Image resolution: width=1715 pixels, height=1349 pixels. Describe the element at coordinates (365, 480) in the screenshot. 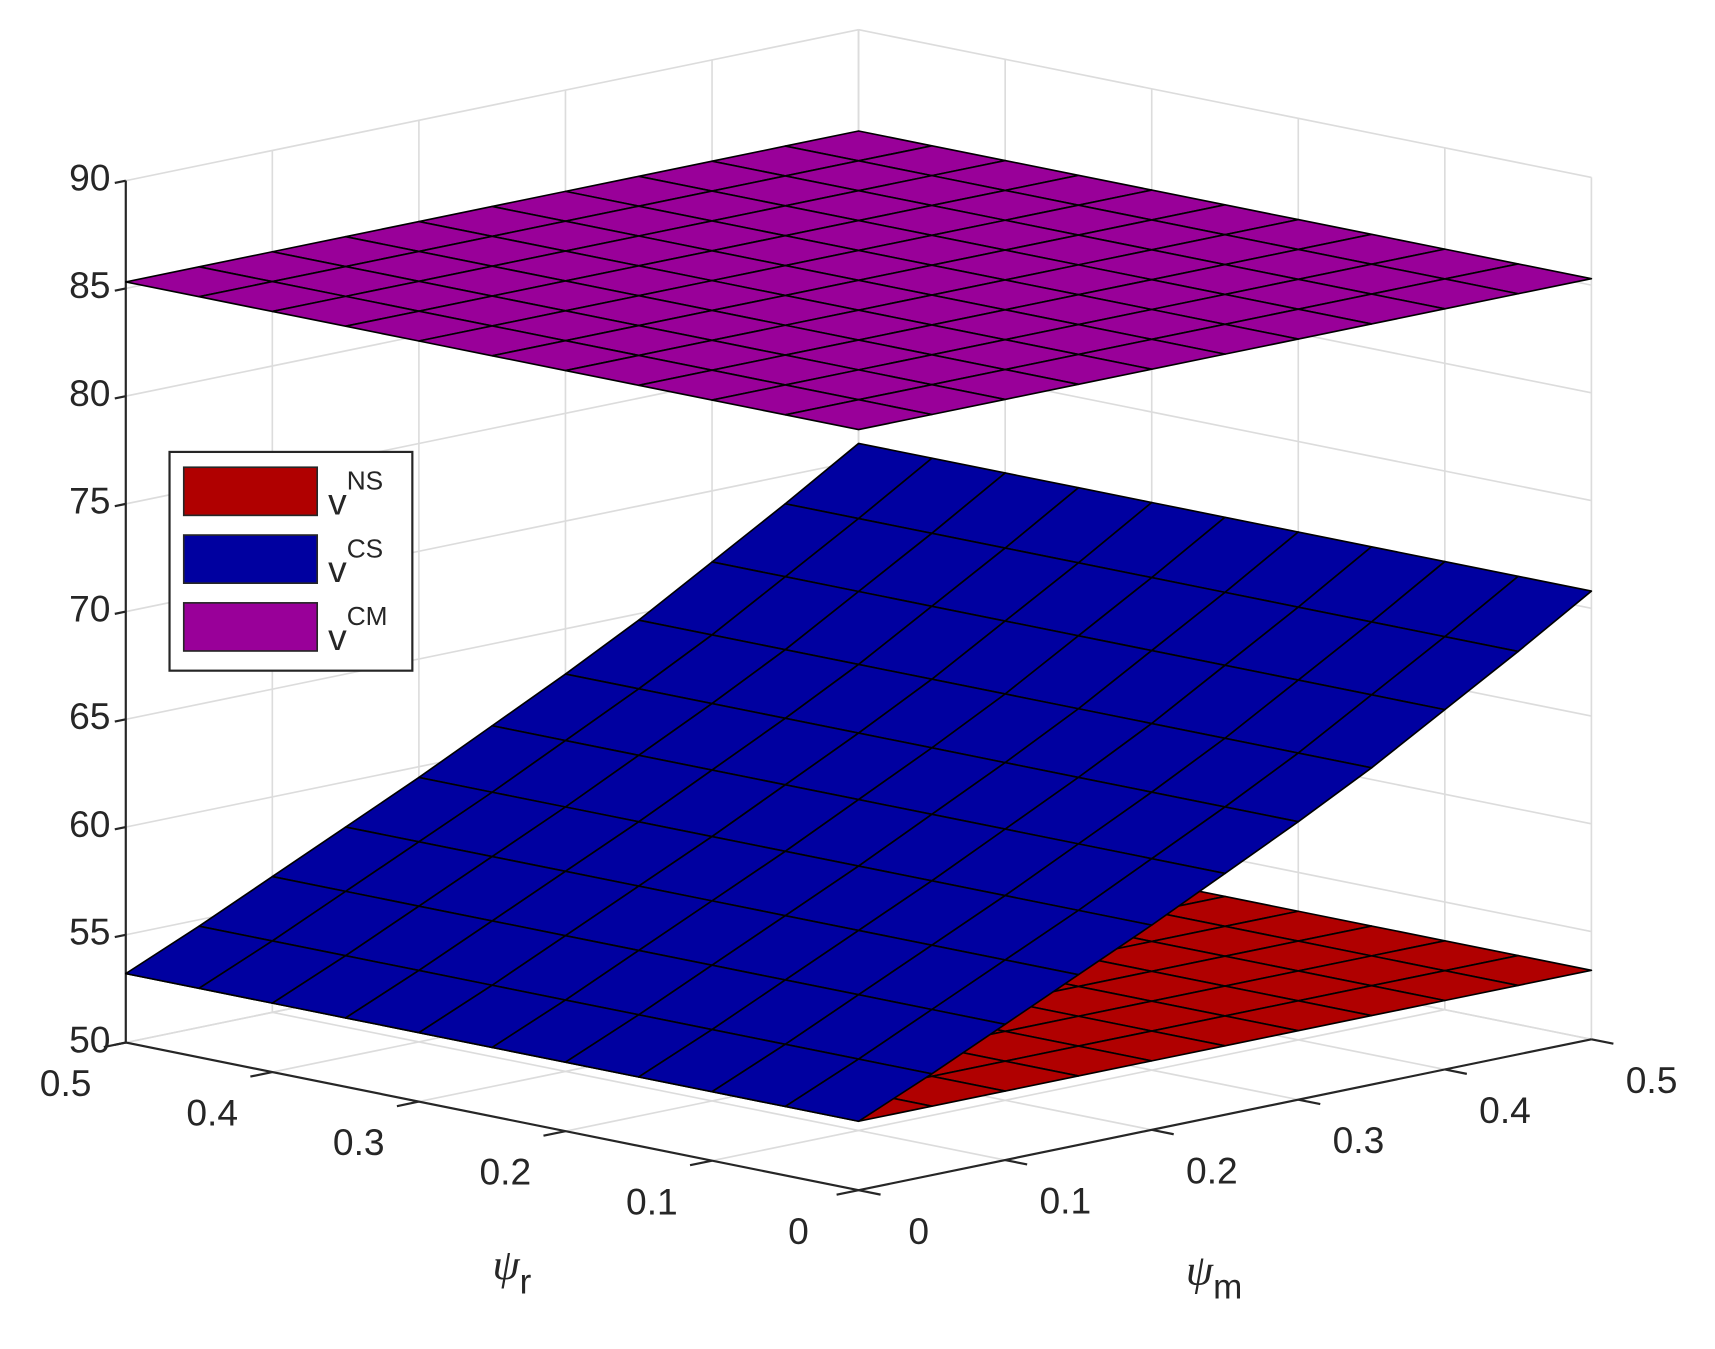

I see `legend-label-sup: NS` at that location.